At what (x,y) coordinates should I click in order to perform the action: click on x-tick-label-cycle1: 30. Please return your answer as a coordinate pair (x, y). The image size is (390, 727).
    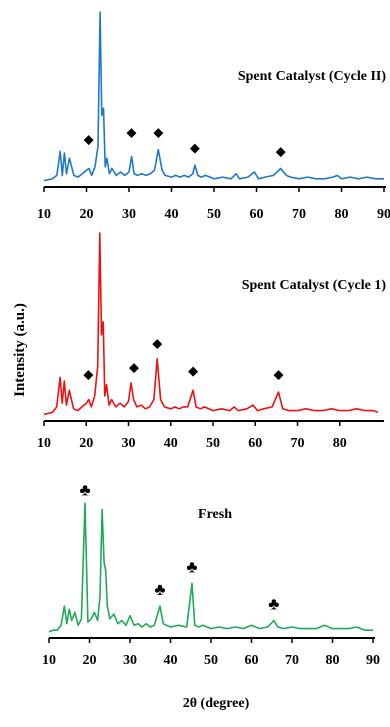
    Looking at the image, I should click on (129, 443).